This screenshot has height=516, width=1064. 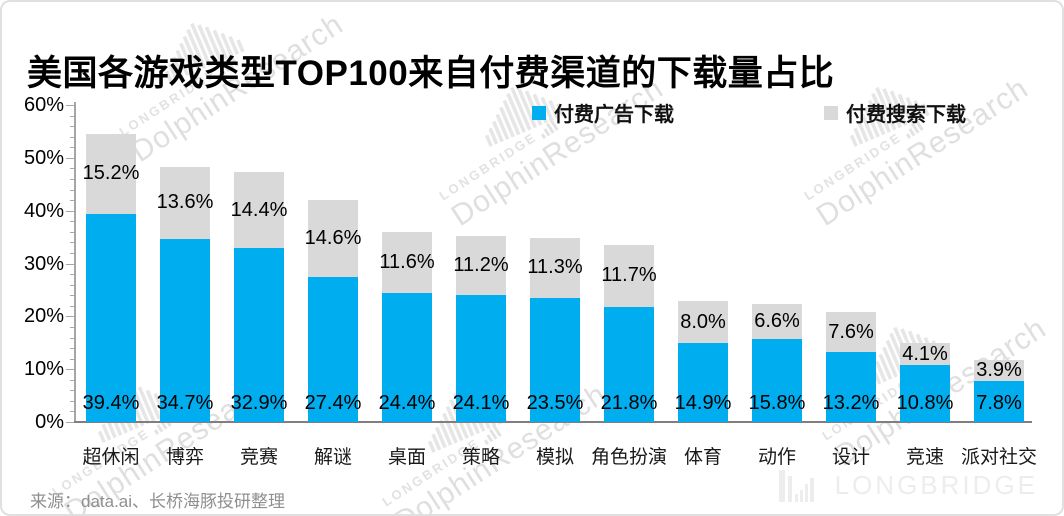 I want to click on x-axis-label: 策略, so click(x=481, y=457).